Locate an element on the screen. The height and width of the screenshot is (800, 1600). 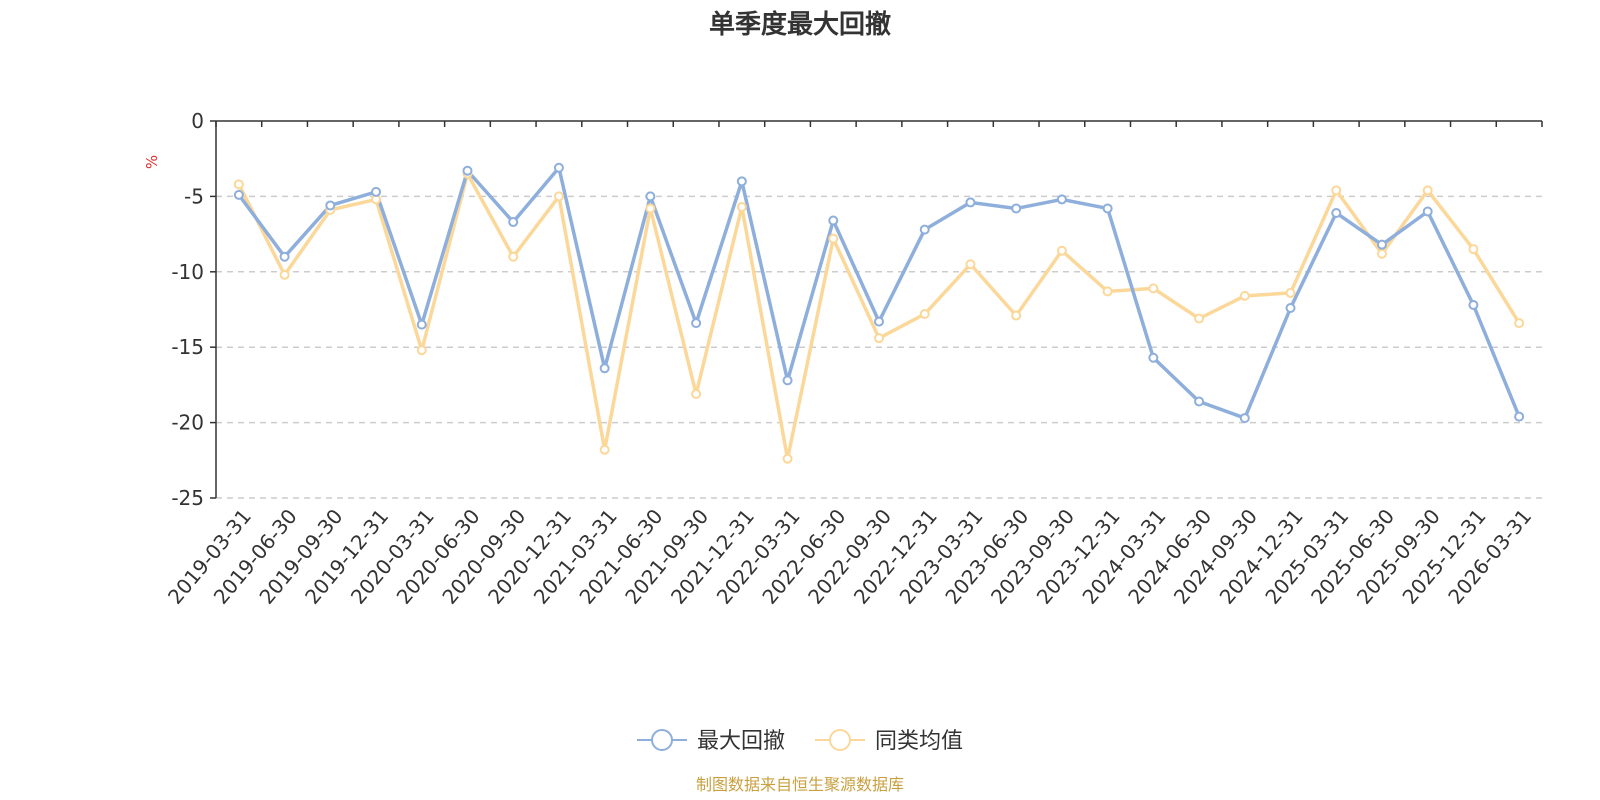
y-tick-labels: 0 -5 -10 -15 -20 -25 is located at coordinates (187, 309).